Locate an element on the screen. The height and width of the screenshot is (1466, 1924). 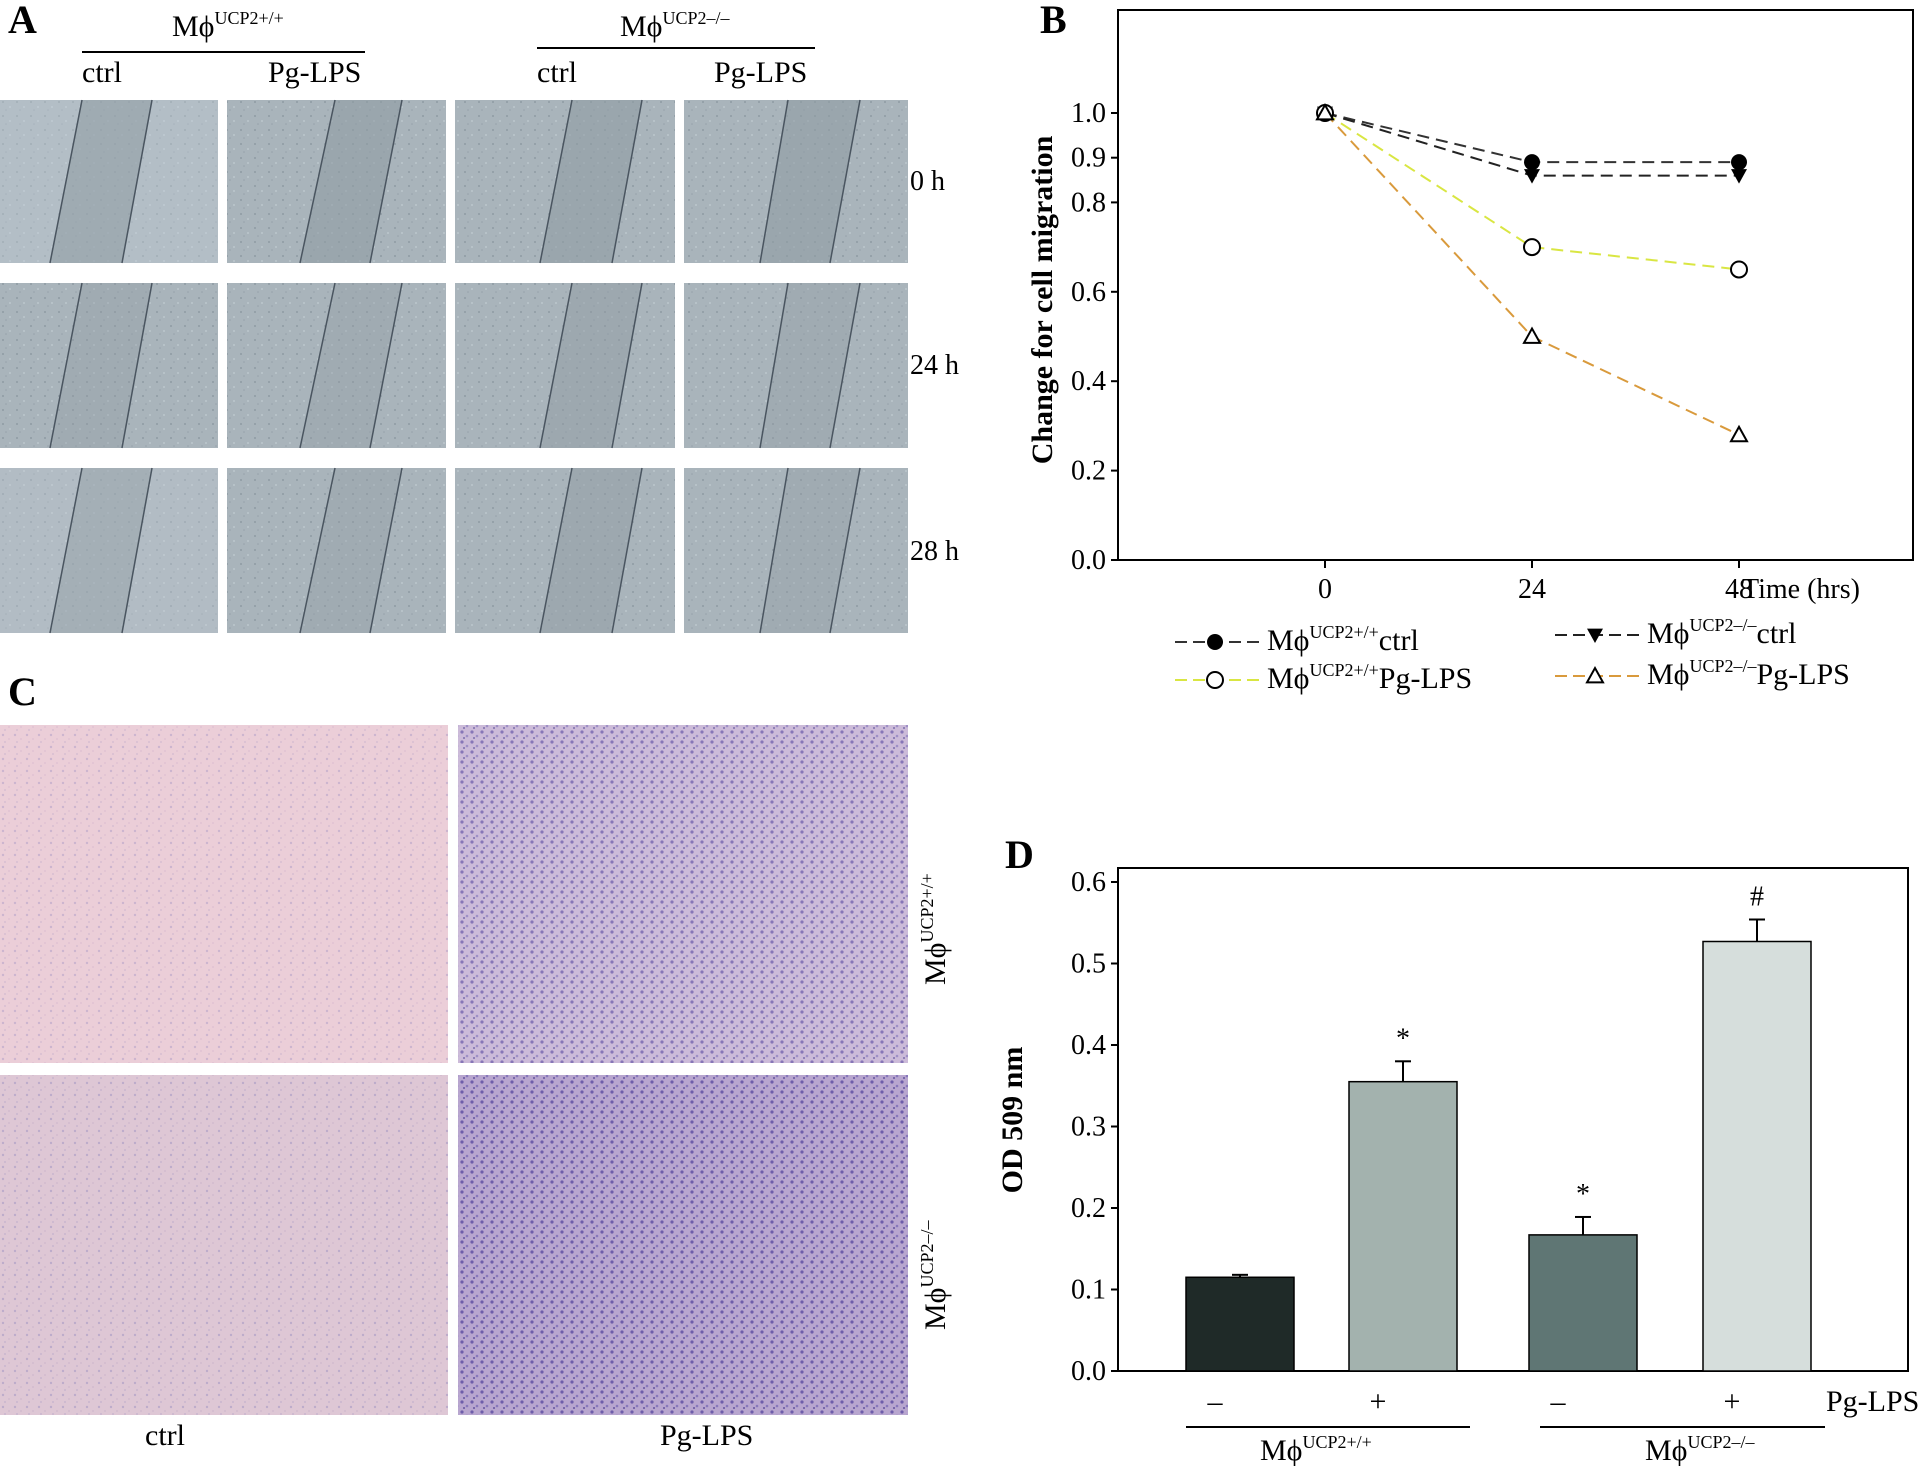
legend-item: MϕUCP2+/+Pg-LPS is located at coordinates (1323, 677).